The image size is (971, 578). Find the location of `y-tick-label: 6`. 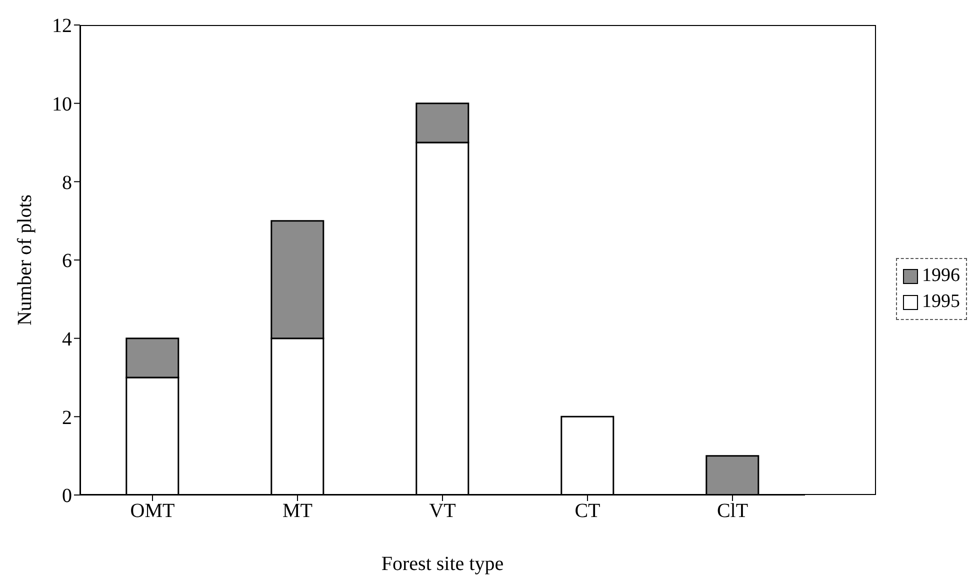

y-tick-label: 6 is located at coordinates (67, 261).